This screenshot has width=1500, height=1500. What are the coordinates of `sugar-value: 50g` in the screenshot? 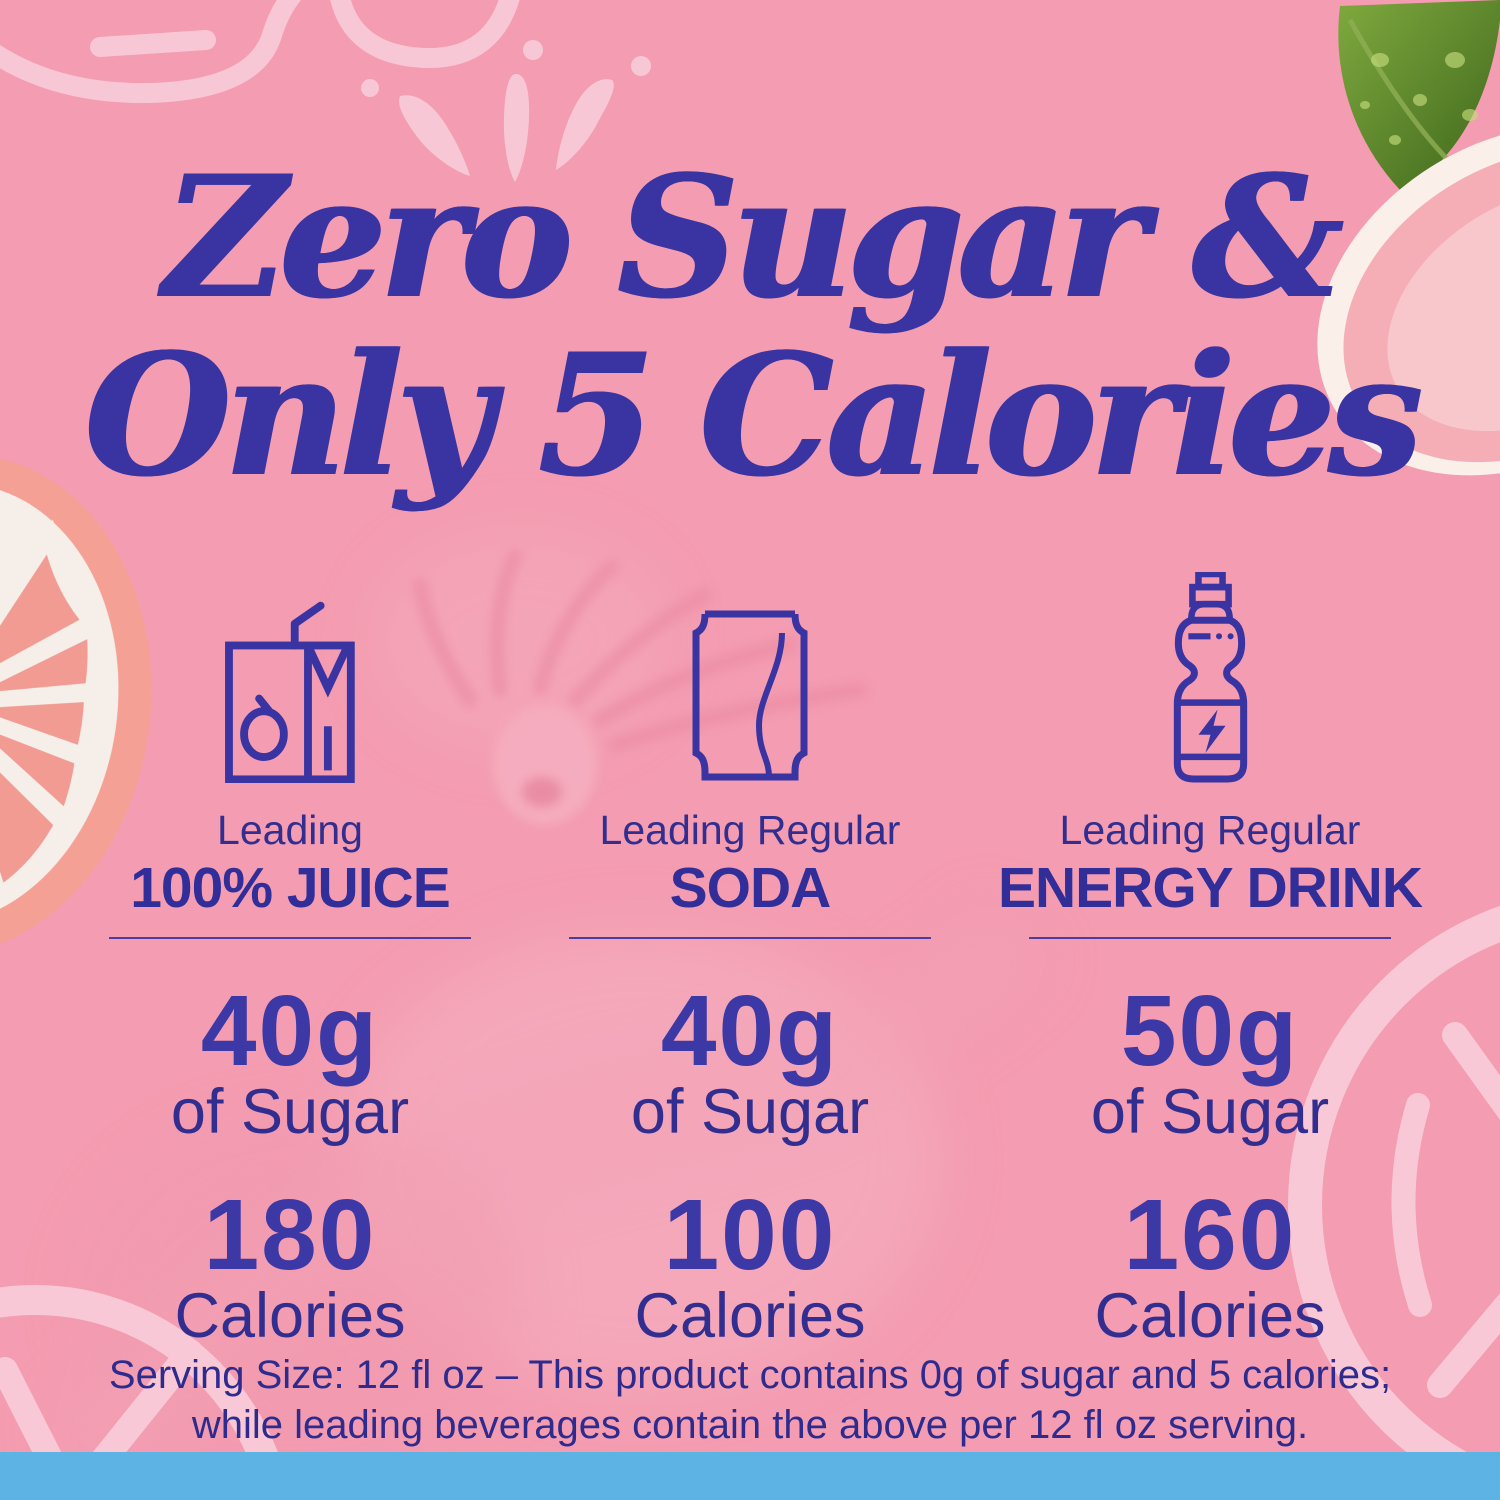 It's located at (1210, 1031).